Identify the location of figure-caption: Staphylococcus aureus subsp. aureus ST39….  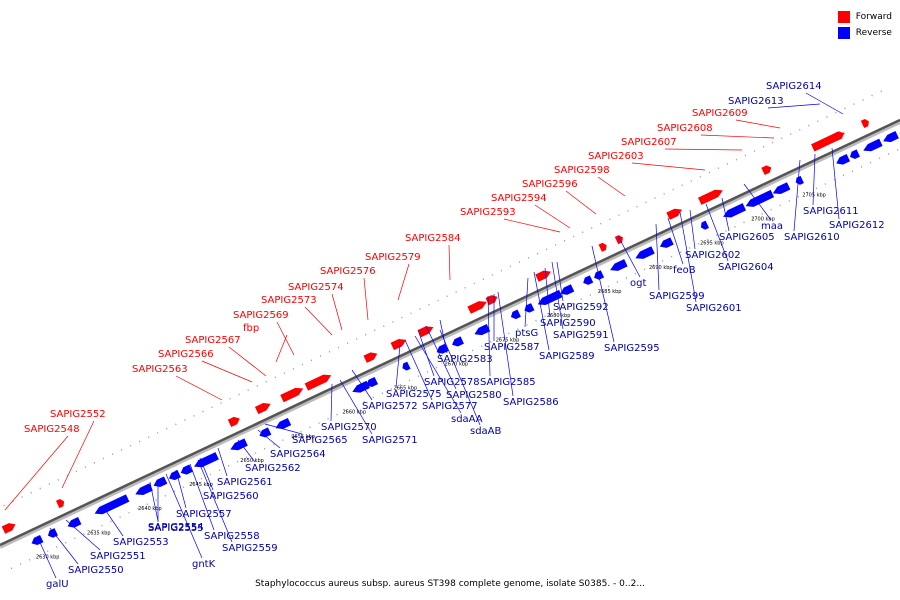
(450, 584).